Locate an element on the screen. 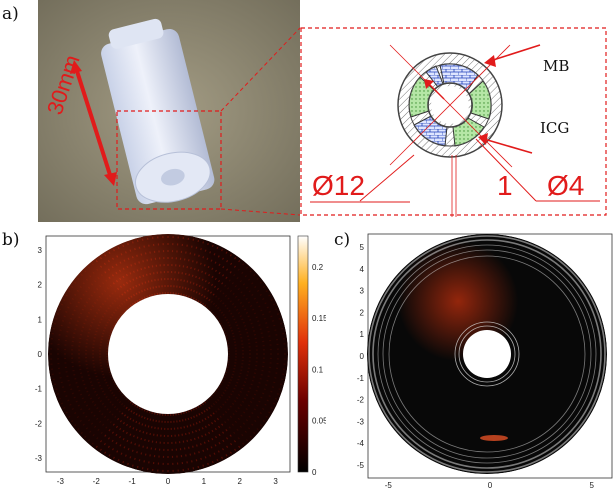  panel-b-label: b) is located at coordinates (11, 240).